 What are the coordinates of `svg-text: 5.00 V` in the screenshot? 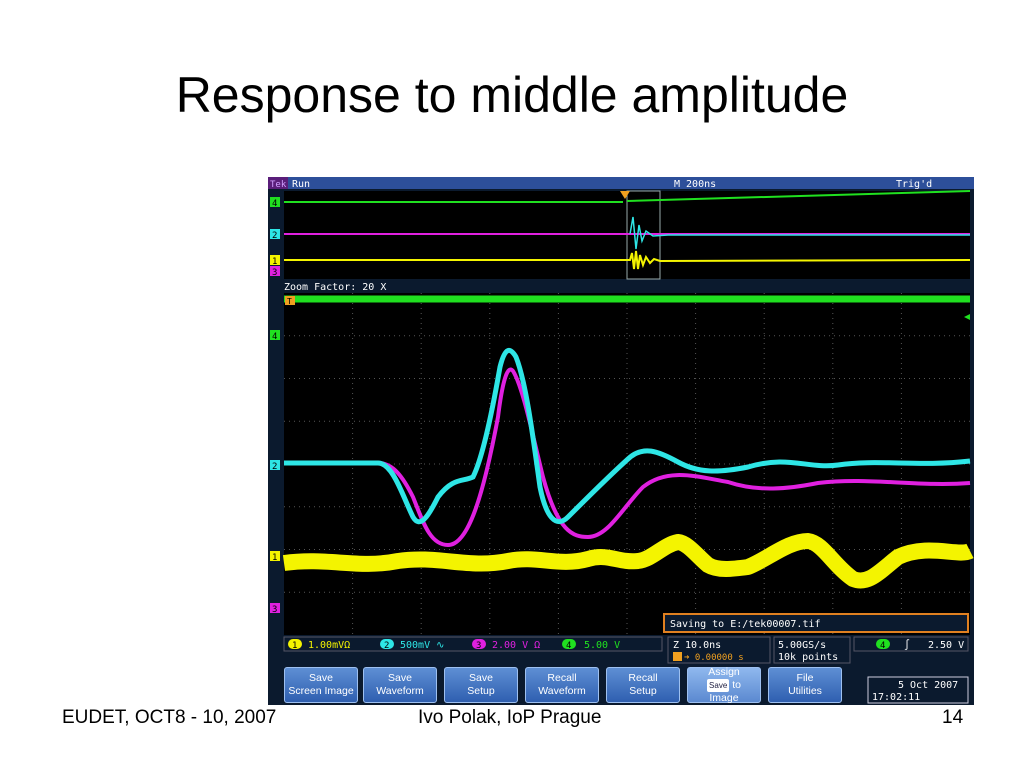 It's located at (602, 645).